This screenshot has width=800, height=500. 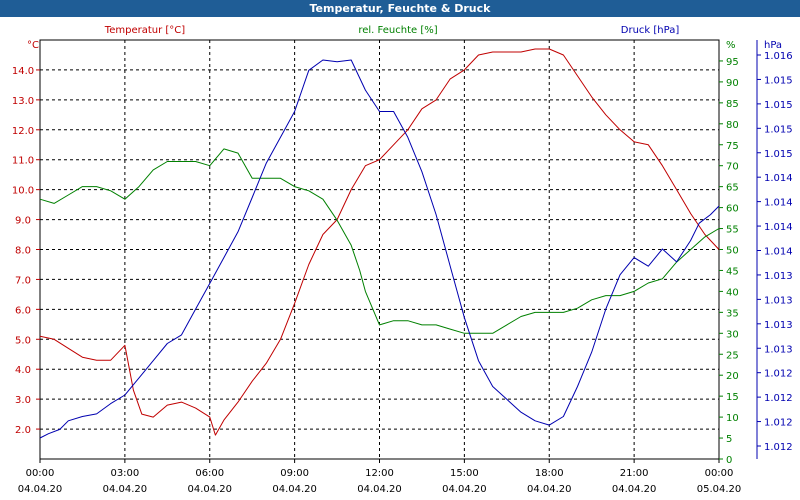 What do you see at coordinates (778, 56) in the screenshot?
I see `y-tick-label-pressure: 1.016` at bounding box center [778, 56].